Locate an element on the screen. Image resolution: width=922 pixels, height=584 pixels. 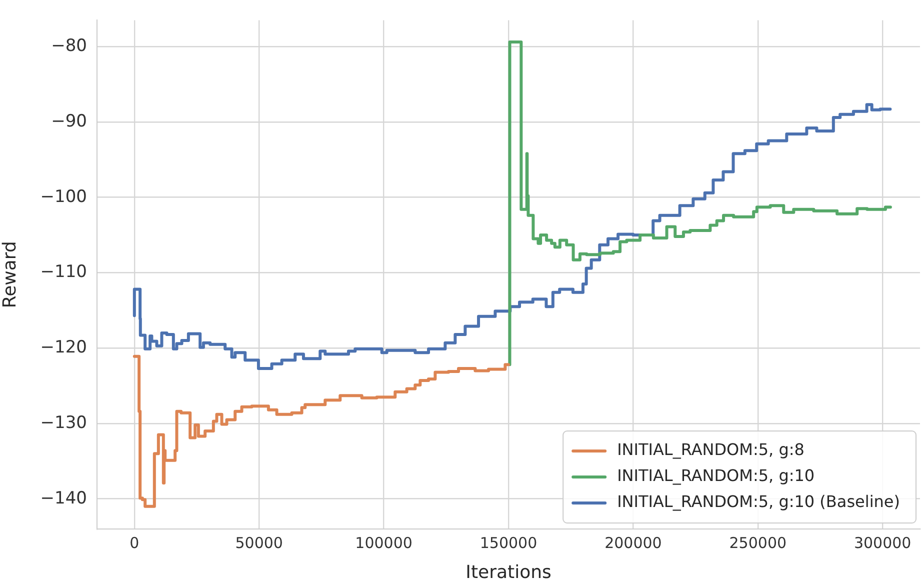
y-tick-label: −100 is located at coordinates (63, 196).